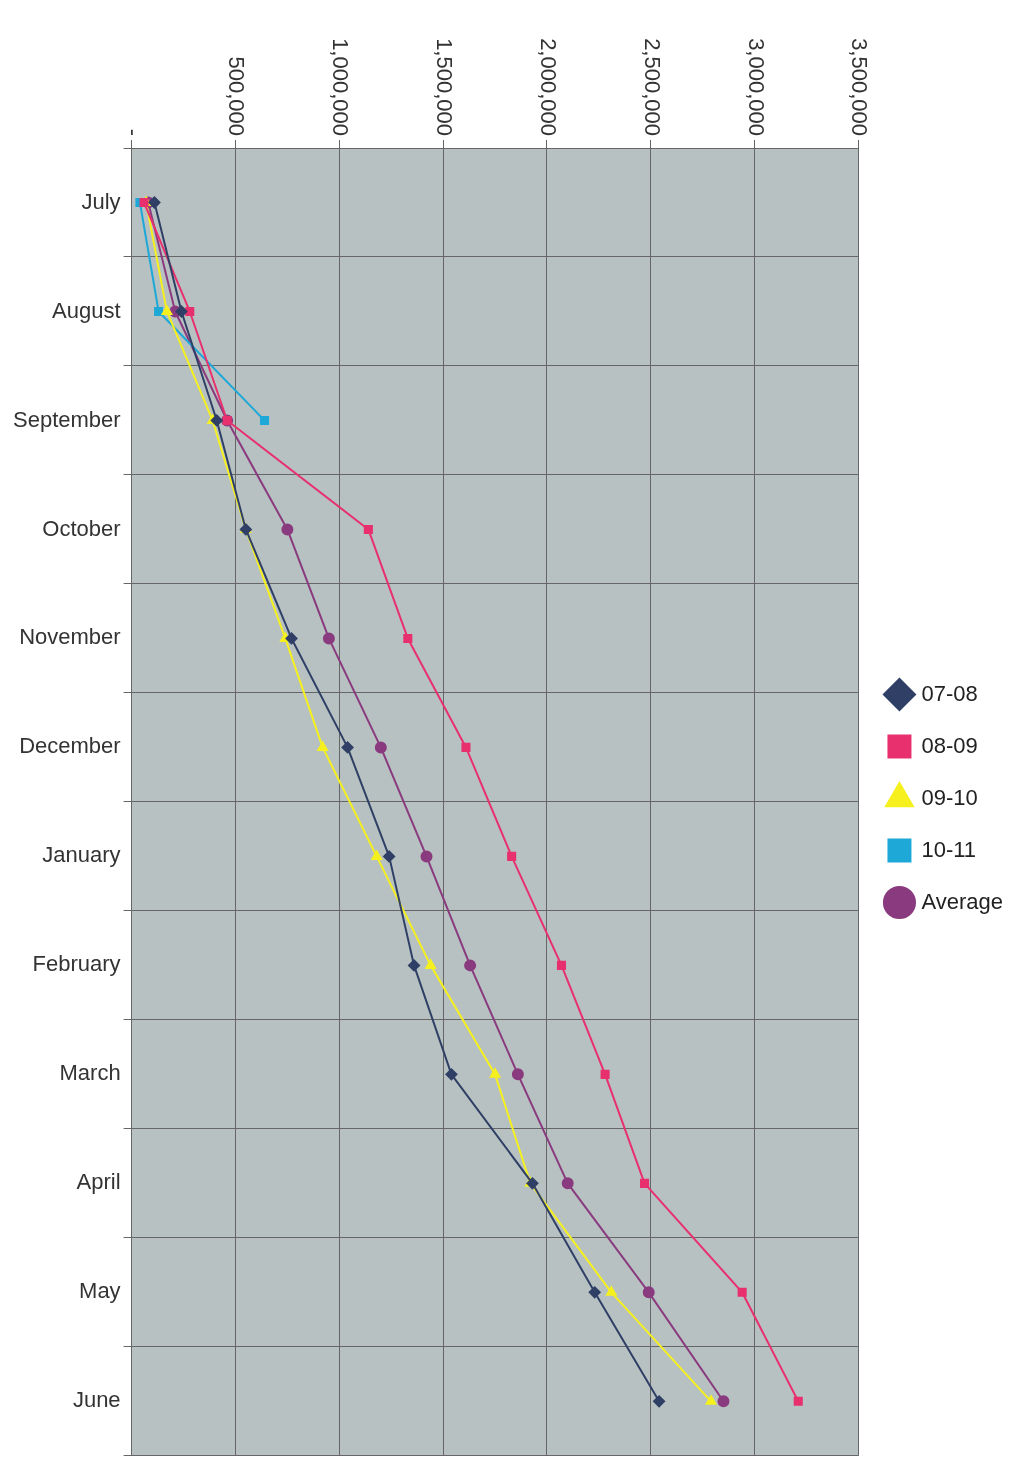  Describe the element at coordinates (101, 201) in the screenshot. I see `y-tick-label: July` at that location.